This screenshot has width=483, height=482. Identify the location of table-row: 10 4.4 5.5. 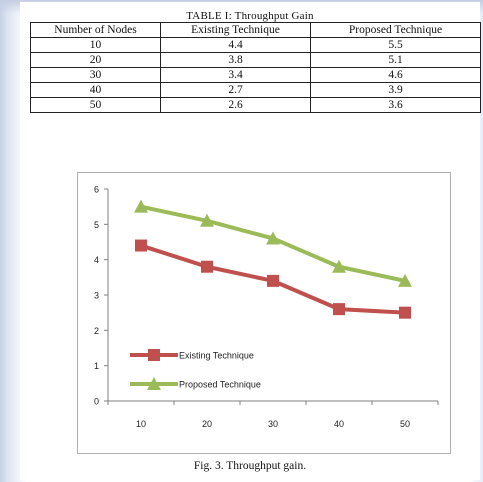
(255, 45).